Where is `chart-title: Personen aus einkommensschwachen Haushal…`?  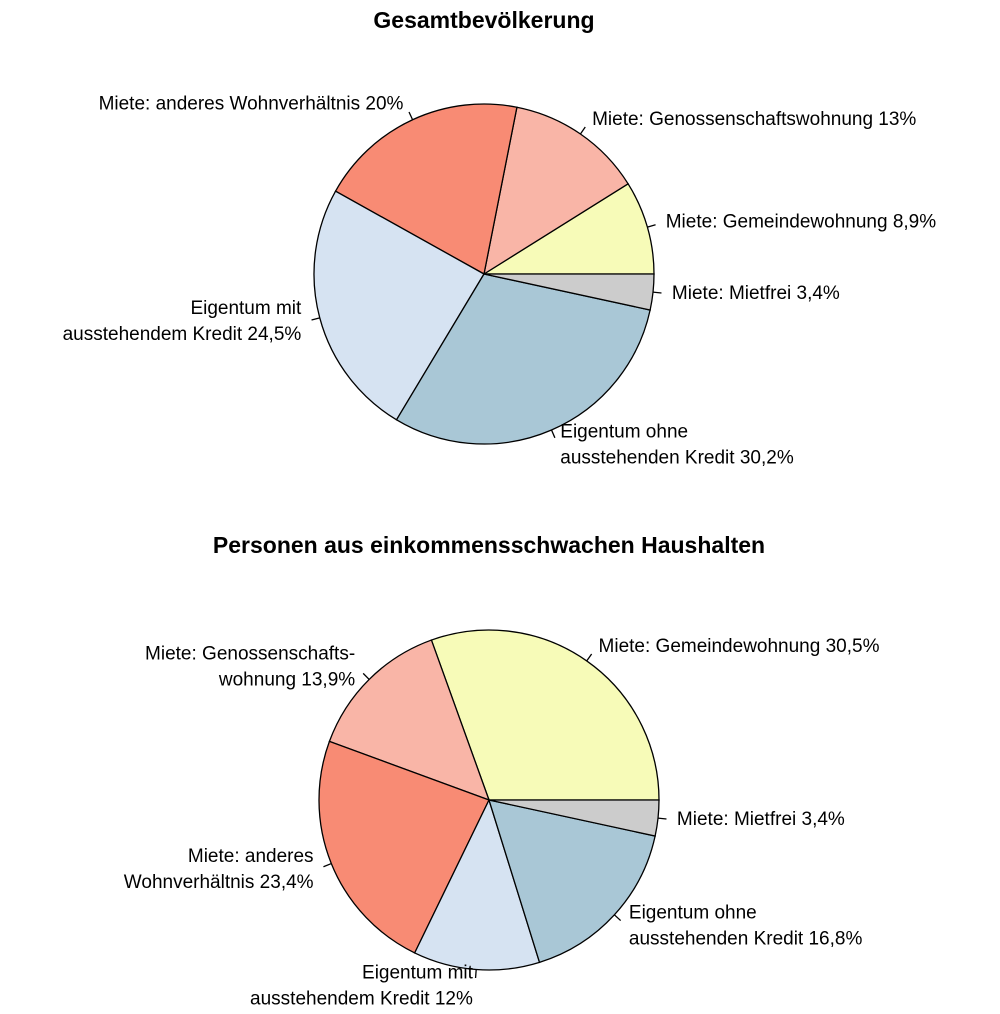 chart-title: Personen aus einkommensschwachen Haushal… is located at coordinates (489, 545).